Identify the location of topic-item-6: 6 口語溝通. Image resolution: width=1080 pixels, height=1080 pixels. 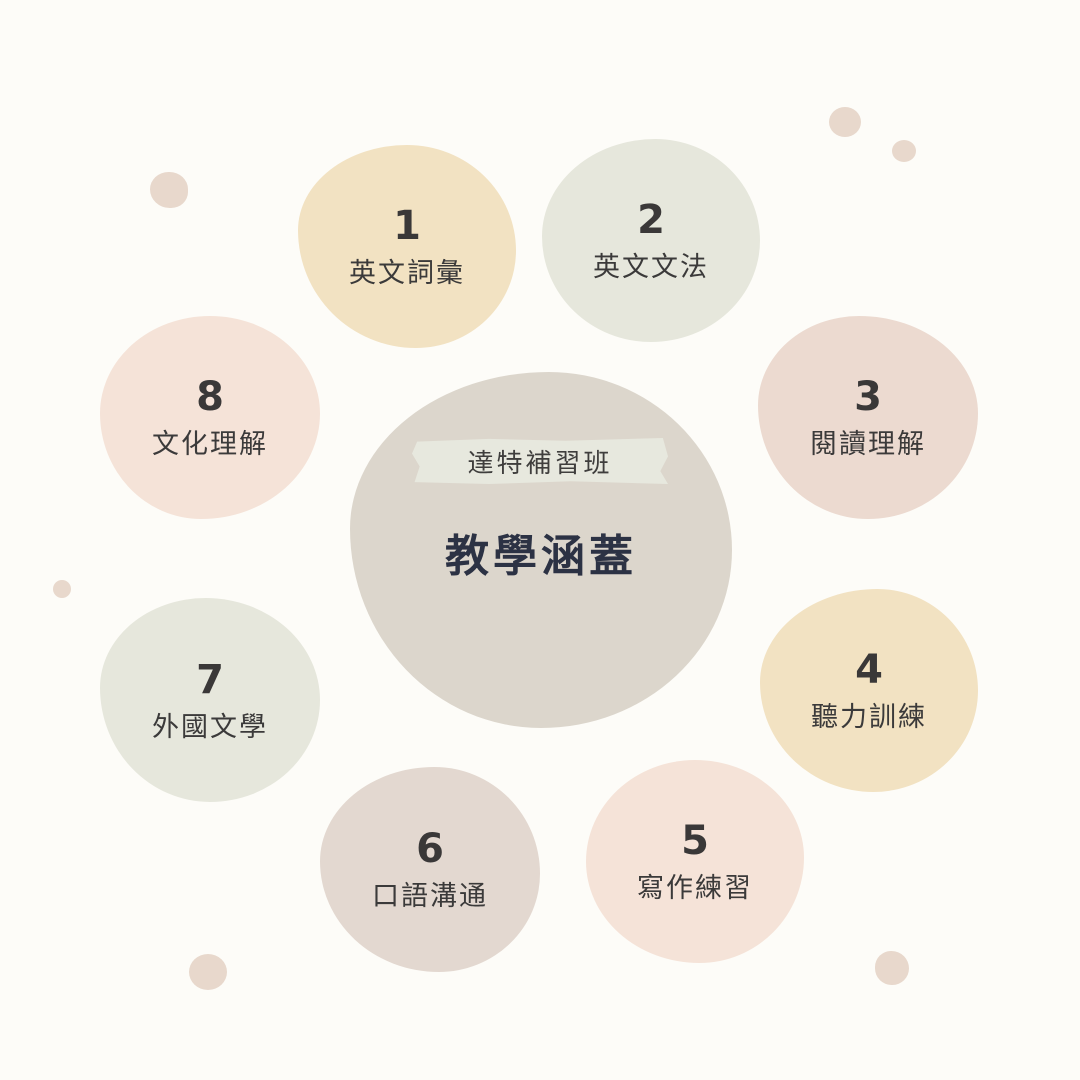
(430, 869).